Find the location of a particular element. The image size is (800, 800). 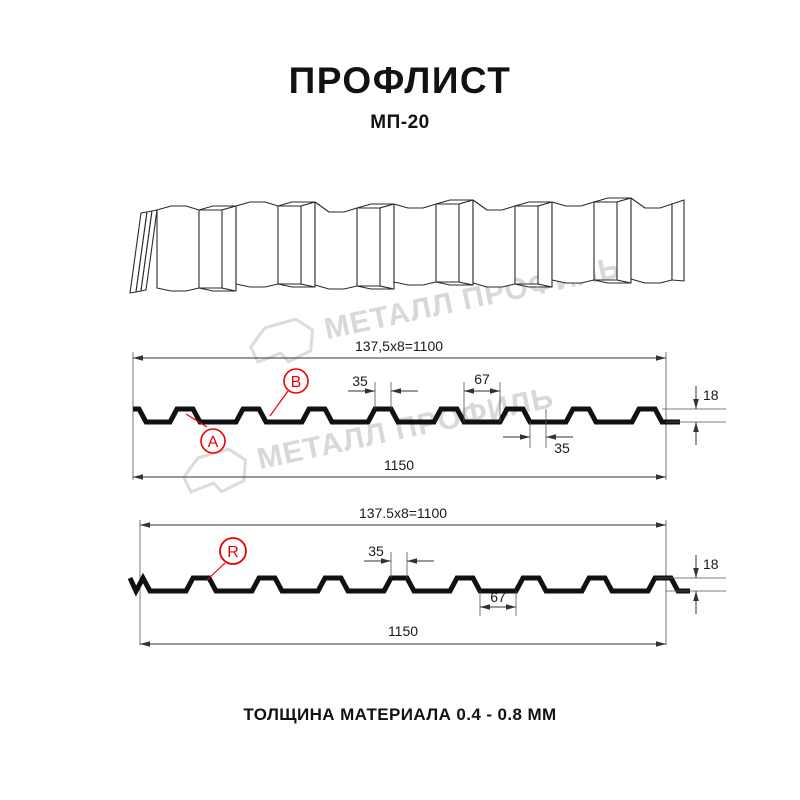

corrugation-ribs is located at coordinates (420, 244).